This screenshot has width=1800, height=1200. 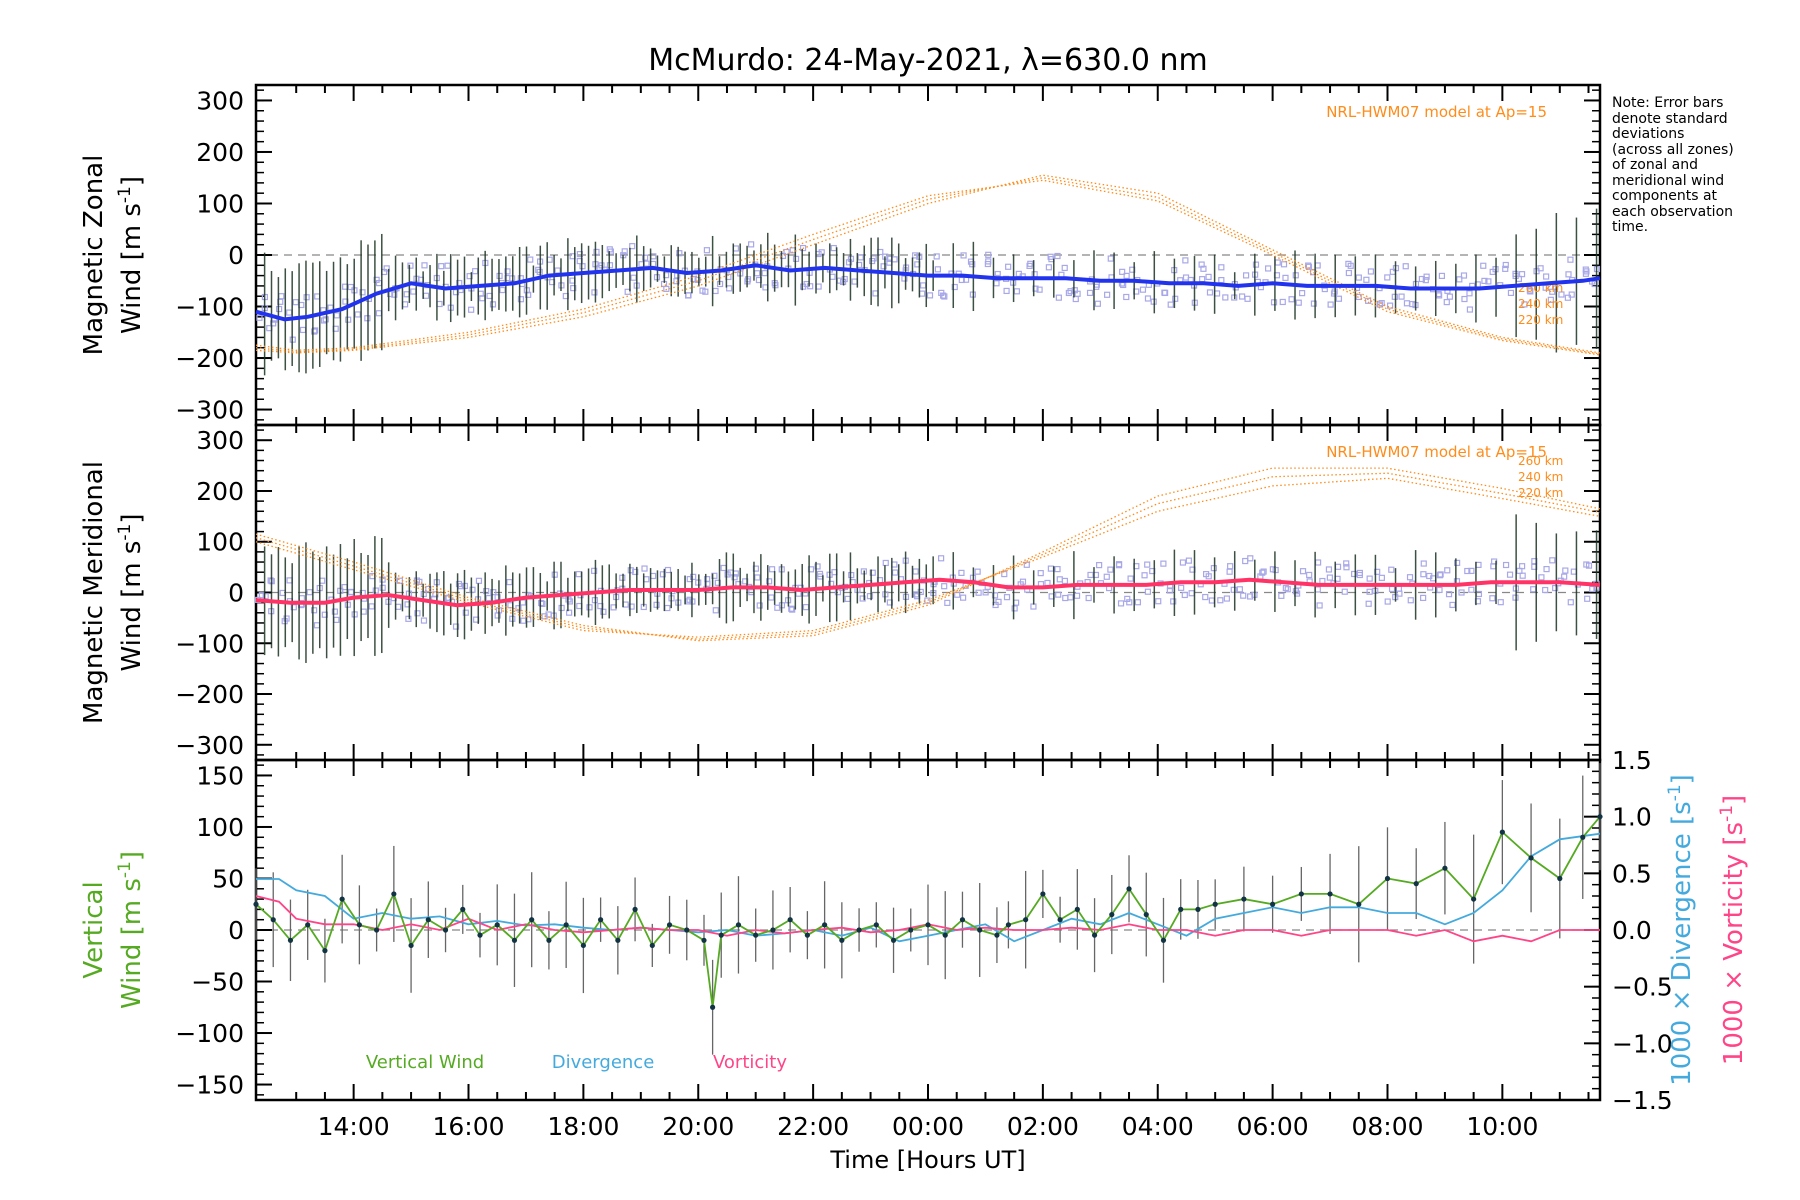 I want to click on model-line-260km, so click(x=928, y=264).